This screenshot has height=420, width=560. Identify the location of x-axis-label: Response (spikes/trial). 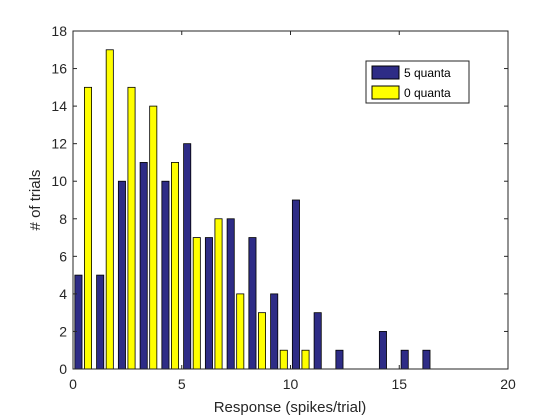
(290, 407).